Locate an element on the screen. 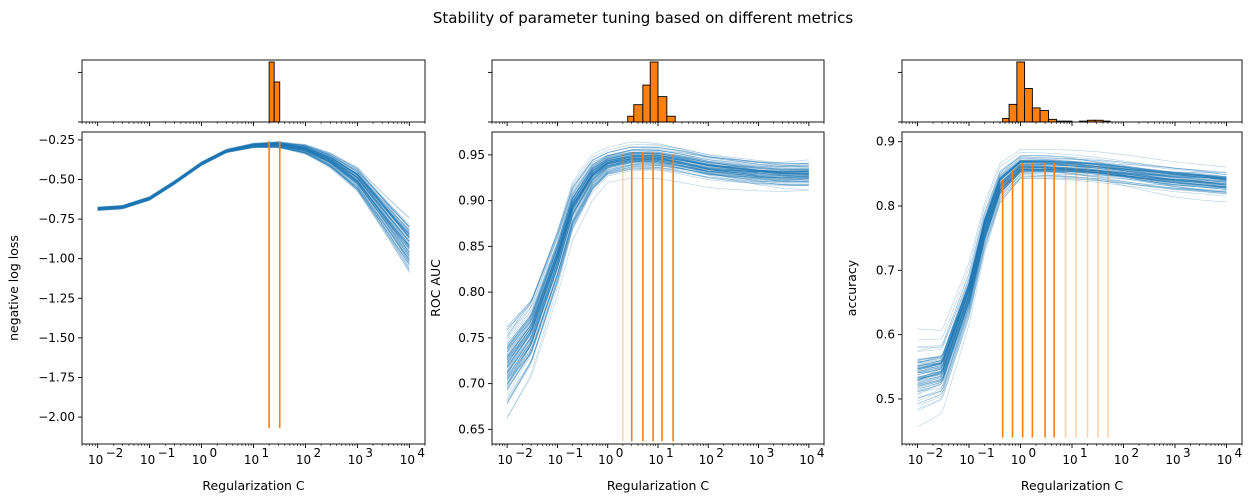 This screenshot has width=1254, height=502. y-tick-label: 0.80 is located at coordinates (471, 292).